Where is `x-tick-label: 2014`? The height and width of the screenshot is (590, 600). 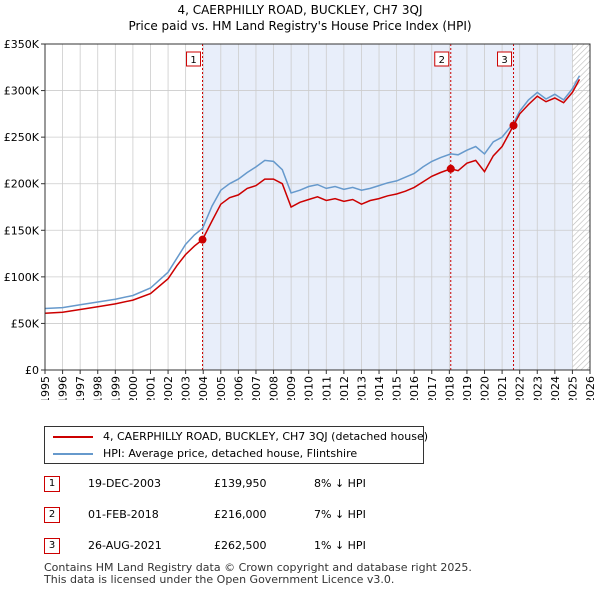
x-tick-label: 2014 is located at coordinates (379, 388).